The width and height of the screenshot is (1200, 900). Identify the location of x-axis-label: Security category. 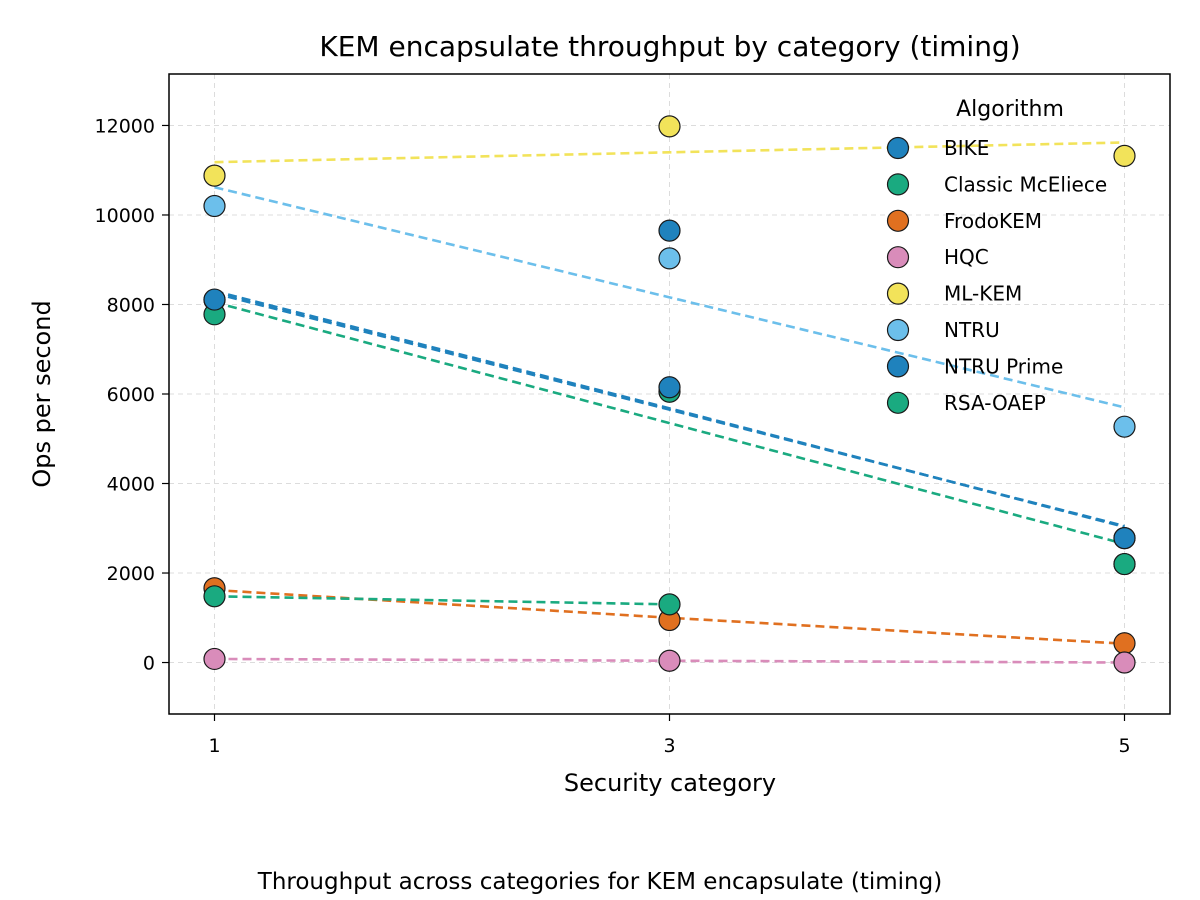
(670, 783).